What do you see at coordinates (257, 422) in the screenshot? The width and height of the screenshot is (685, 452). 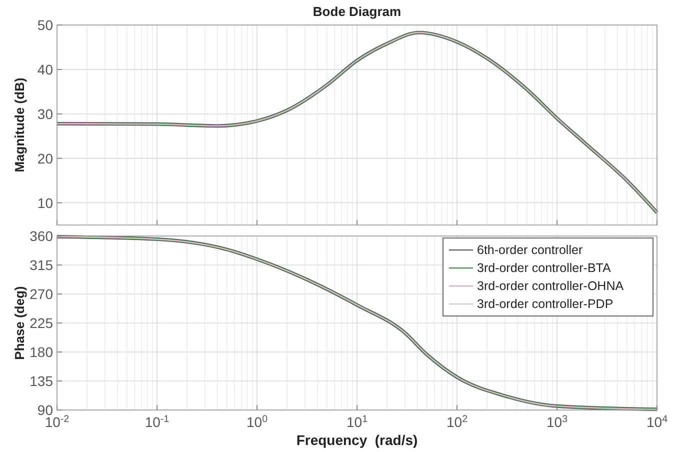 I see `x-tick-label: 10$^{0}$` at bounding box center [257, 422].